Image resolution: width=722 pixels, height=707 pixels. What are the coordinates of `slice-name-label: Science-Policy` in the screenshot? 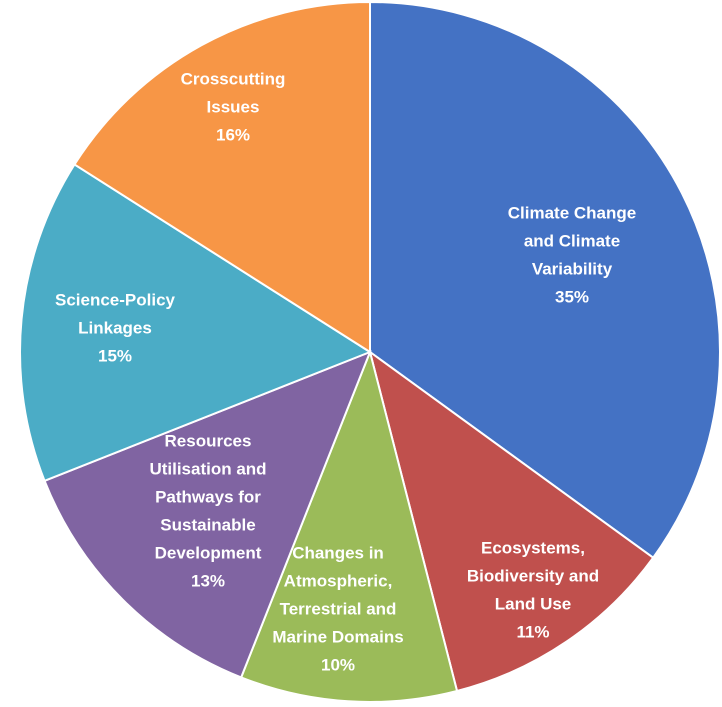 It's located at (115, 299).